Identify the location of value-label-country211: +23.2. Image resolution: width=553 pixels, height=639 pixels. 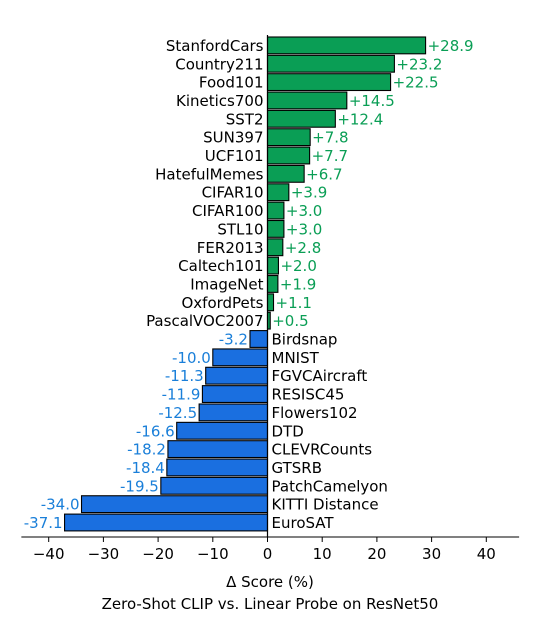
(419, 64).